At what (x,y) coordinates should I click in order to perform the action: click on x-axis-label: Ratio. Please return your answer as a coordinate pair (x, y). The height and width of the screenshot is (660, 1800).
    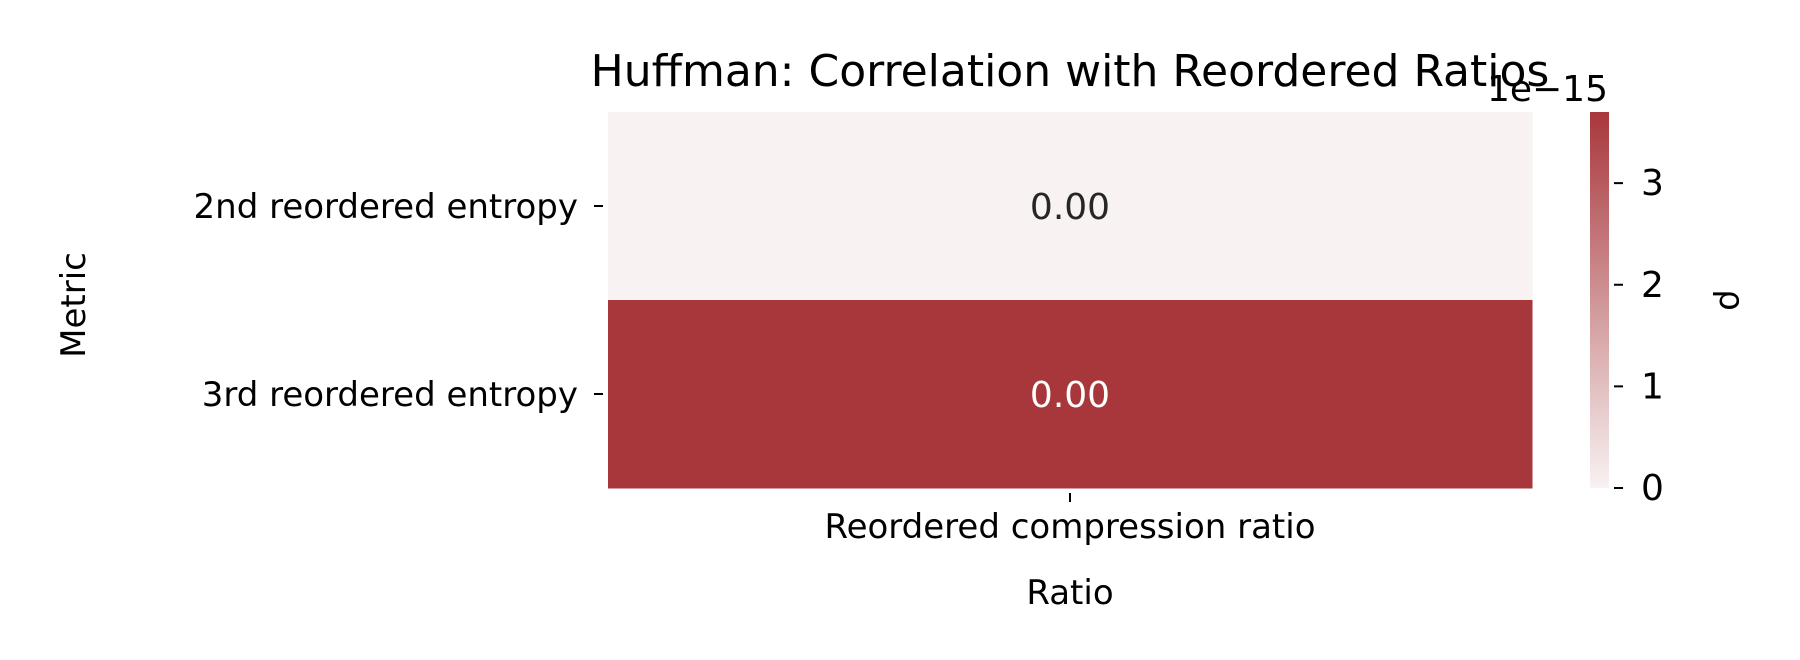
    Looking at the image, I should click on (1069, 593).